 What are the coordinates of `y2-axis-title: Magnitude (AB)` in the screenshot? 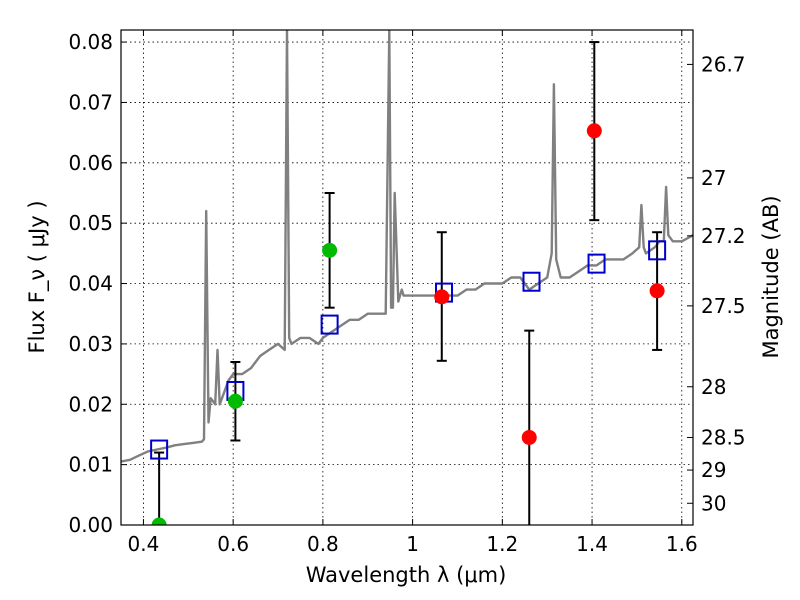 It's located at (771, 276).